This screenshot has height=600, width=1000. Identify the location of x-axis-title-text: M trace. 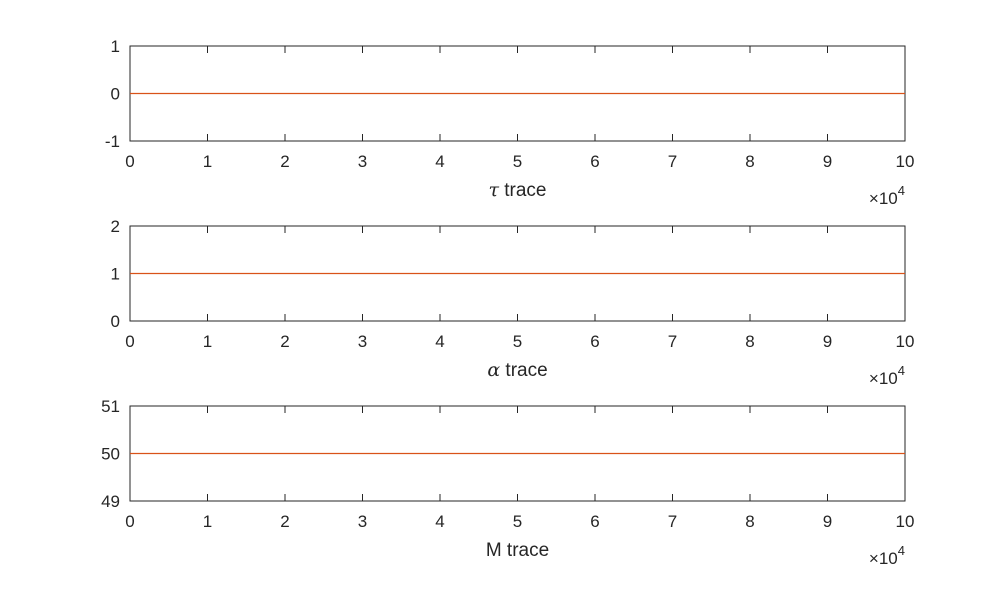
(517, 550).